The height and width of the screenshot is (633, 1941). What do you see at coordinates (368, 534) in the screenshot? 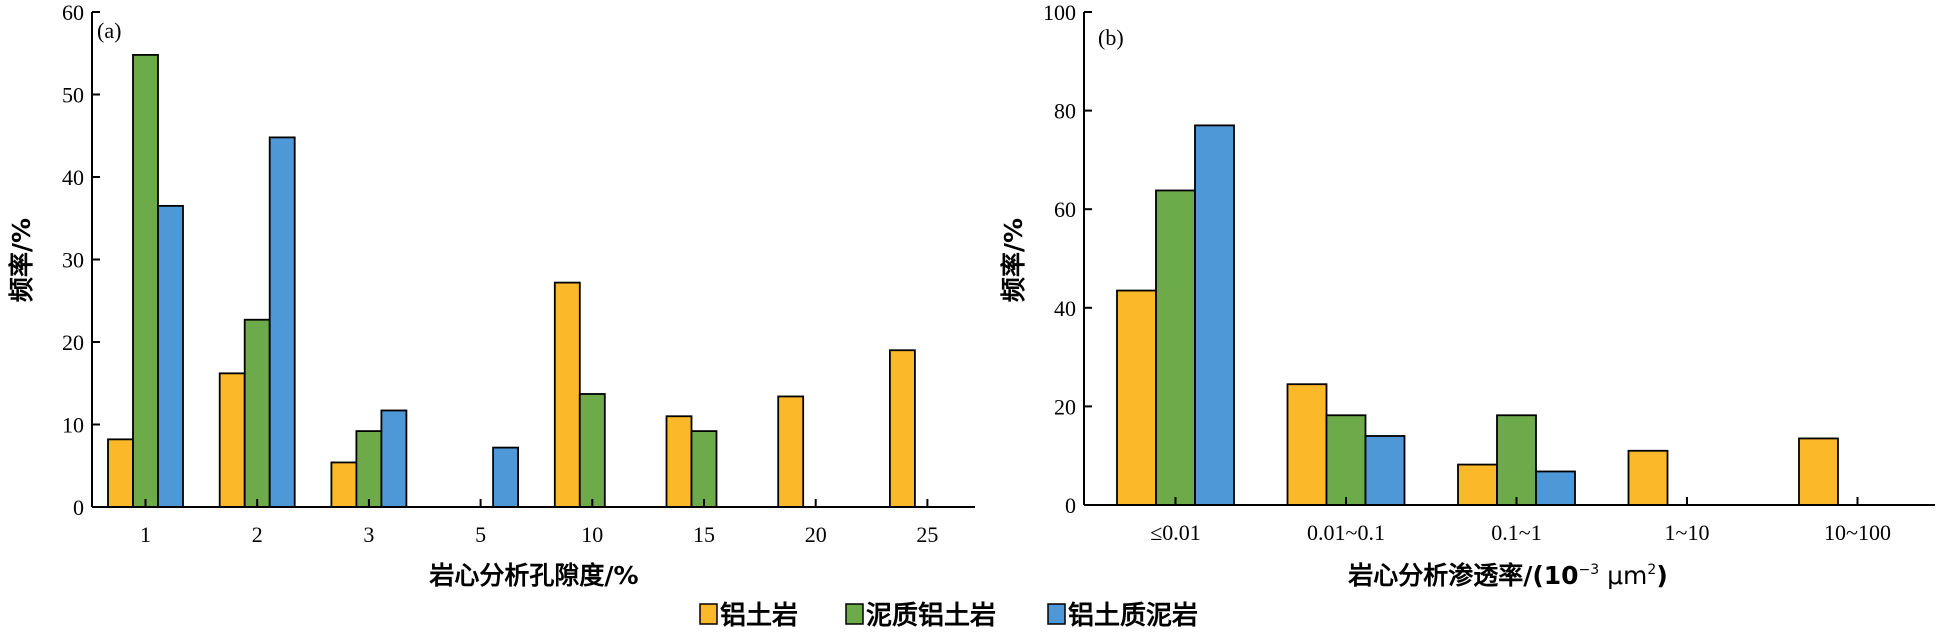
I see `x-tick-label-a-2: 3` at bounding box center [368, 534].